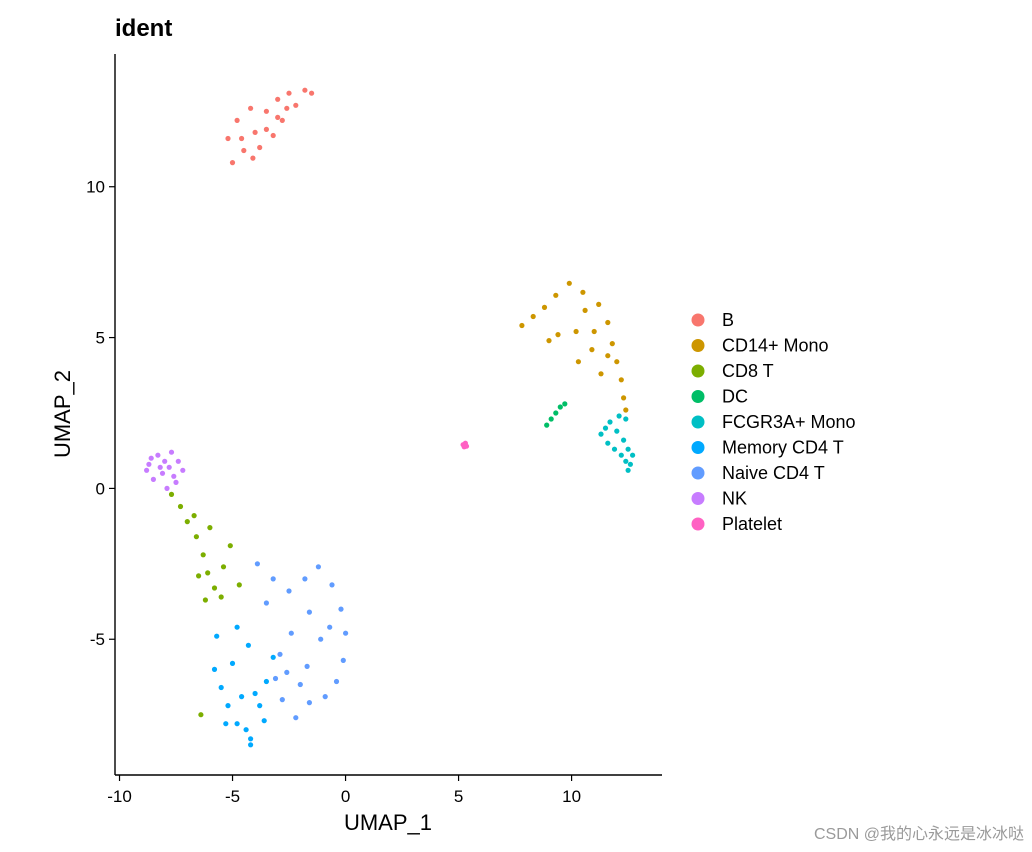 This screenshot has height=852, width=1032. What do you see at coordinates (748, 371) in the screenshot?
I see `legend-label-cd8-t: CD8 T` at bounding box center [748, 371].